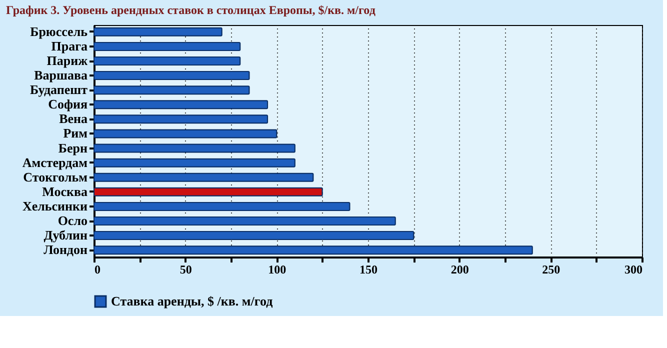  I want to click on x-tick-label: 0, so click(97, 269).